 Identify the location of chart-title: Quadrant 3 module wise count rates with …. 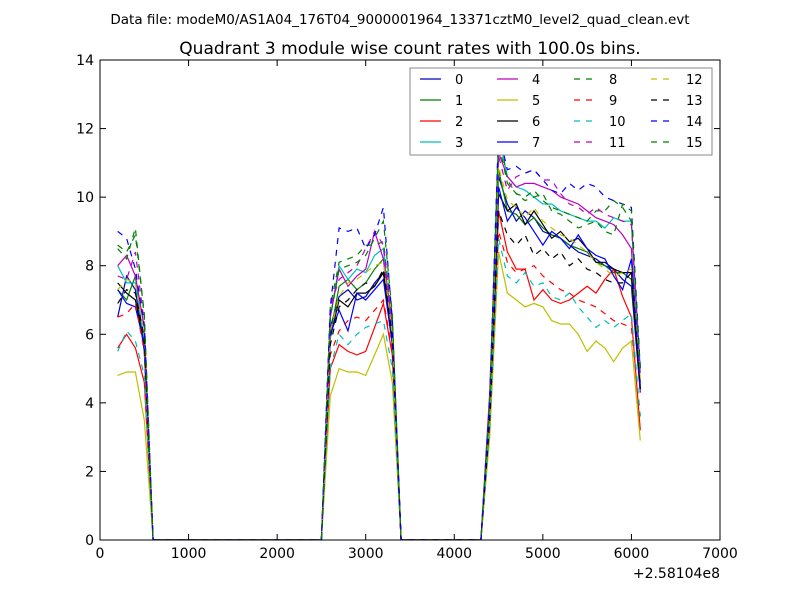
(409, 49).